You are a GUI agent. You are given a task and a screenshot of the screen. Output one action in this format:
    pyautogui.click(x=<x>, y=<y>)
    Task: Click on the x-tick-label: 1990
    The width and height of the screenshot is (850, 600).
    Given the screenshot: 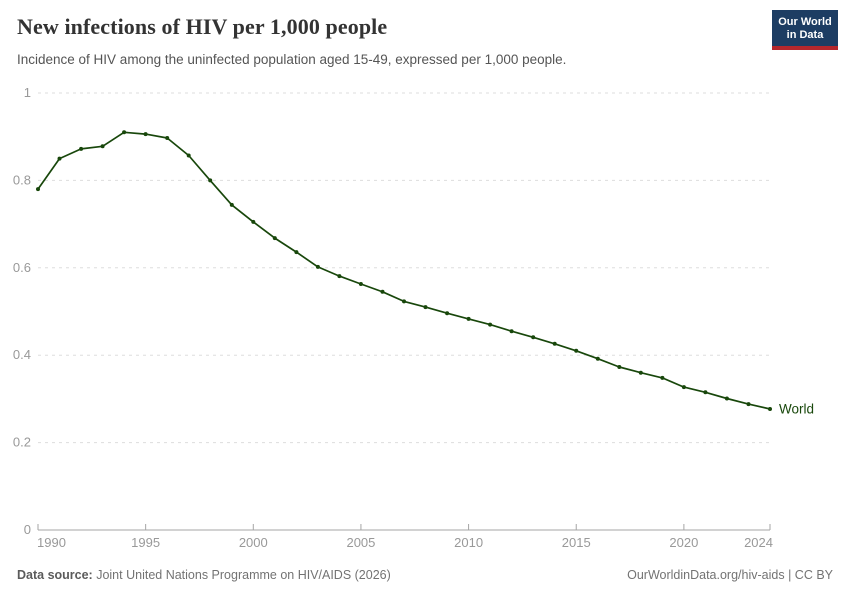 What is the action you would take?
    pyautogui.click(x=51, y=542)
    